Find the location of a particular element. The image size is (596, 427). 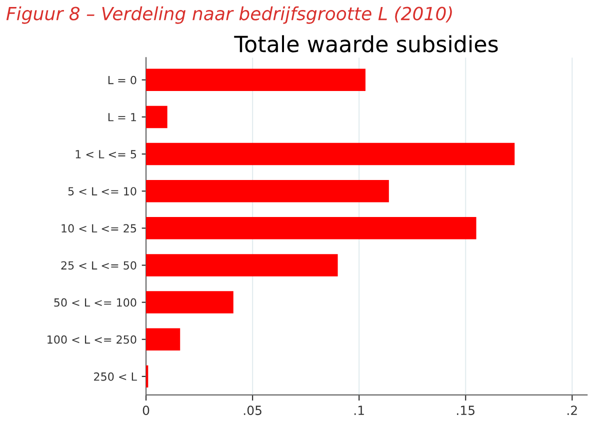

y-tick-label: 5 < L <= 10 is located at coordinates (102, 191).